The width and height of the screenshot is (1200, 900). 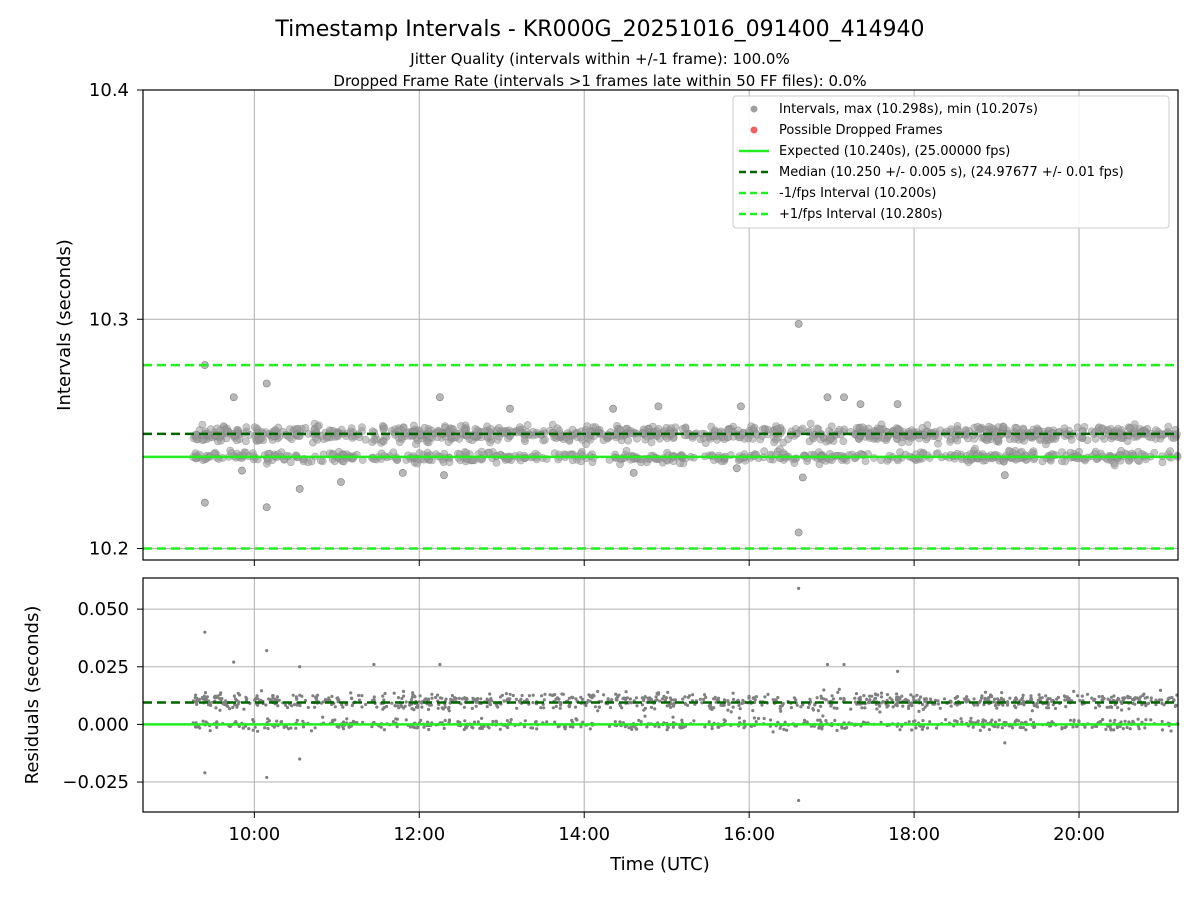 I want to click on legend-label-expected: Expected (10.240s), (25.00000 fps), so click(x=894, y=151).